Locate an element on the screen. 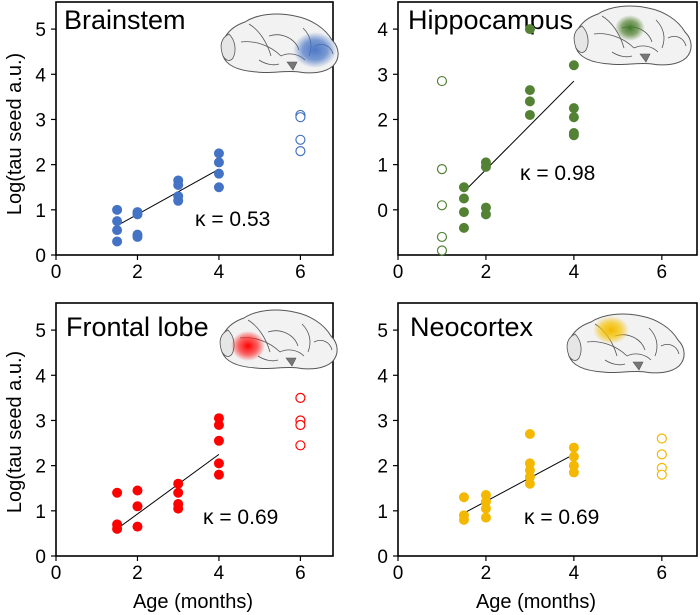  y-axis-title-top: Log(tau seed a.u.) is located at coordinates (15, 134).